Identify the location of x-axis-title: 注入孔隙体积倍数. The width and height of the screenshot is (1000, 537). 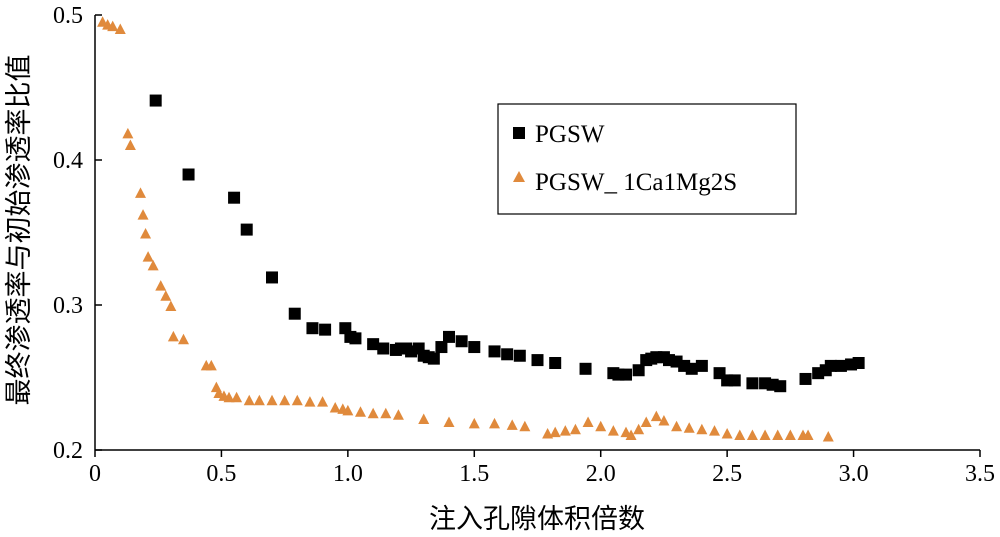
(537, 519).